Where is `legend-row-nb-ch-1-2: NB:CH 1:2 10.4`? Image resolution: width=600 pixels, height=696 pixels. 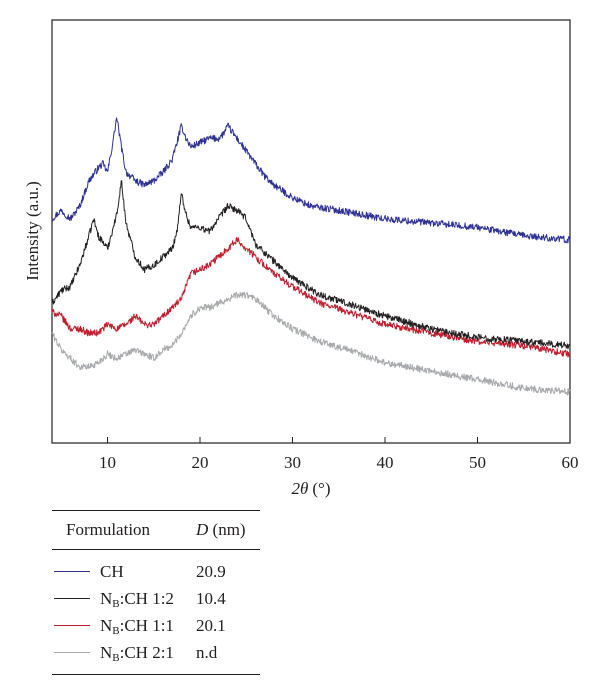
legend-row-nb-ch-1-2: NB:CH 1:2 10.4 is located at coordinates (156, 598).